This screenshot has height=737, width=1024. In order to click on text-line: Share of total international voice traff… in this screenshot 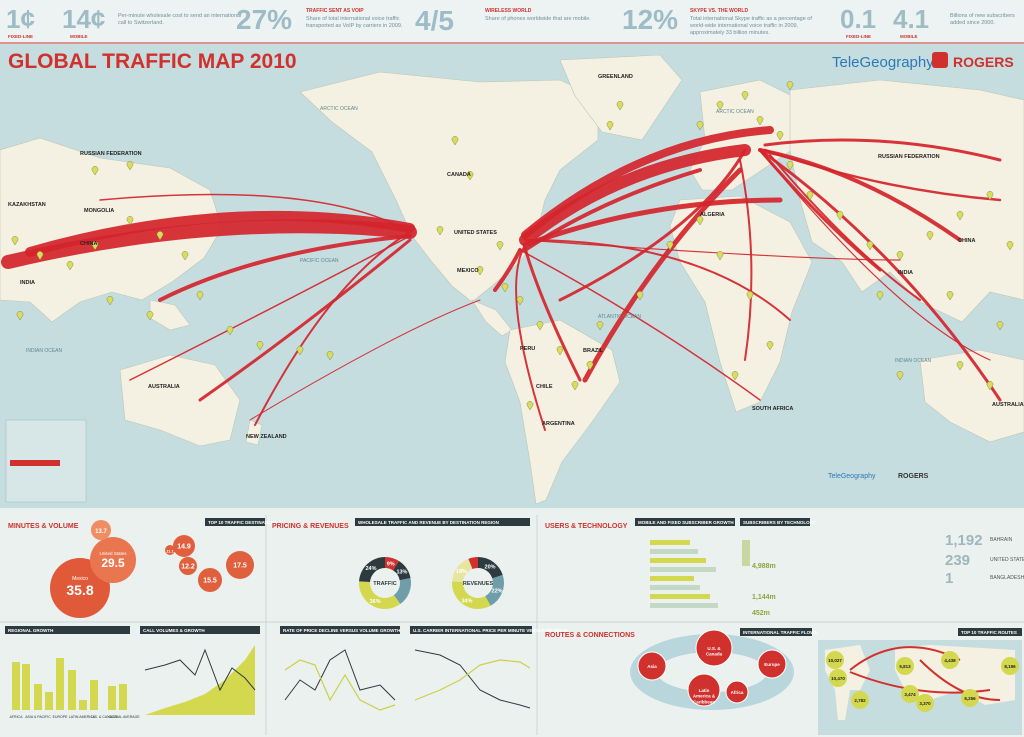, I will do `click(353, 19)`.